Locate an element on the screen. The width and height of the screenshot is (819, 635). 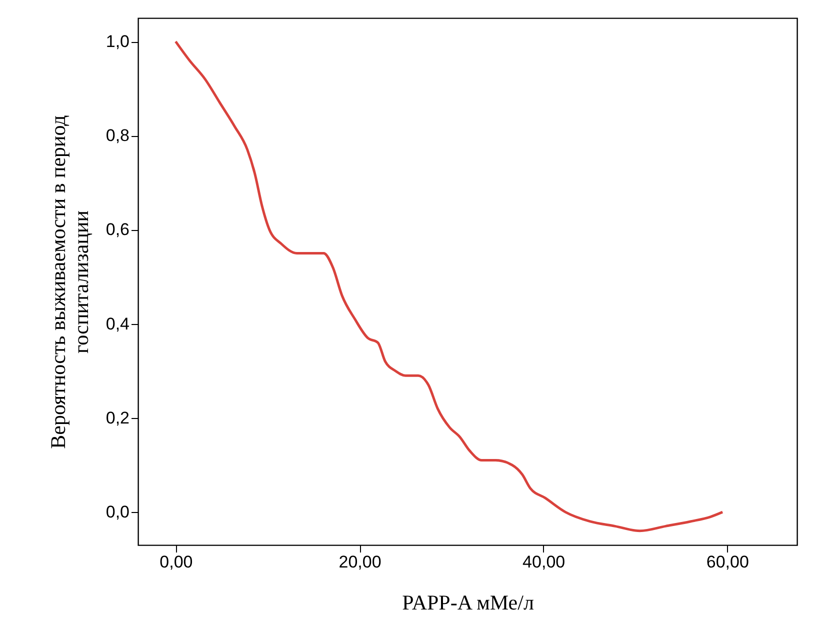
y-axis-title: Вероятность выживаемости в период госпитализации is located at coordinates (69, 281).